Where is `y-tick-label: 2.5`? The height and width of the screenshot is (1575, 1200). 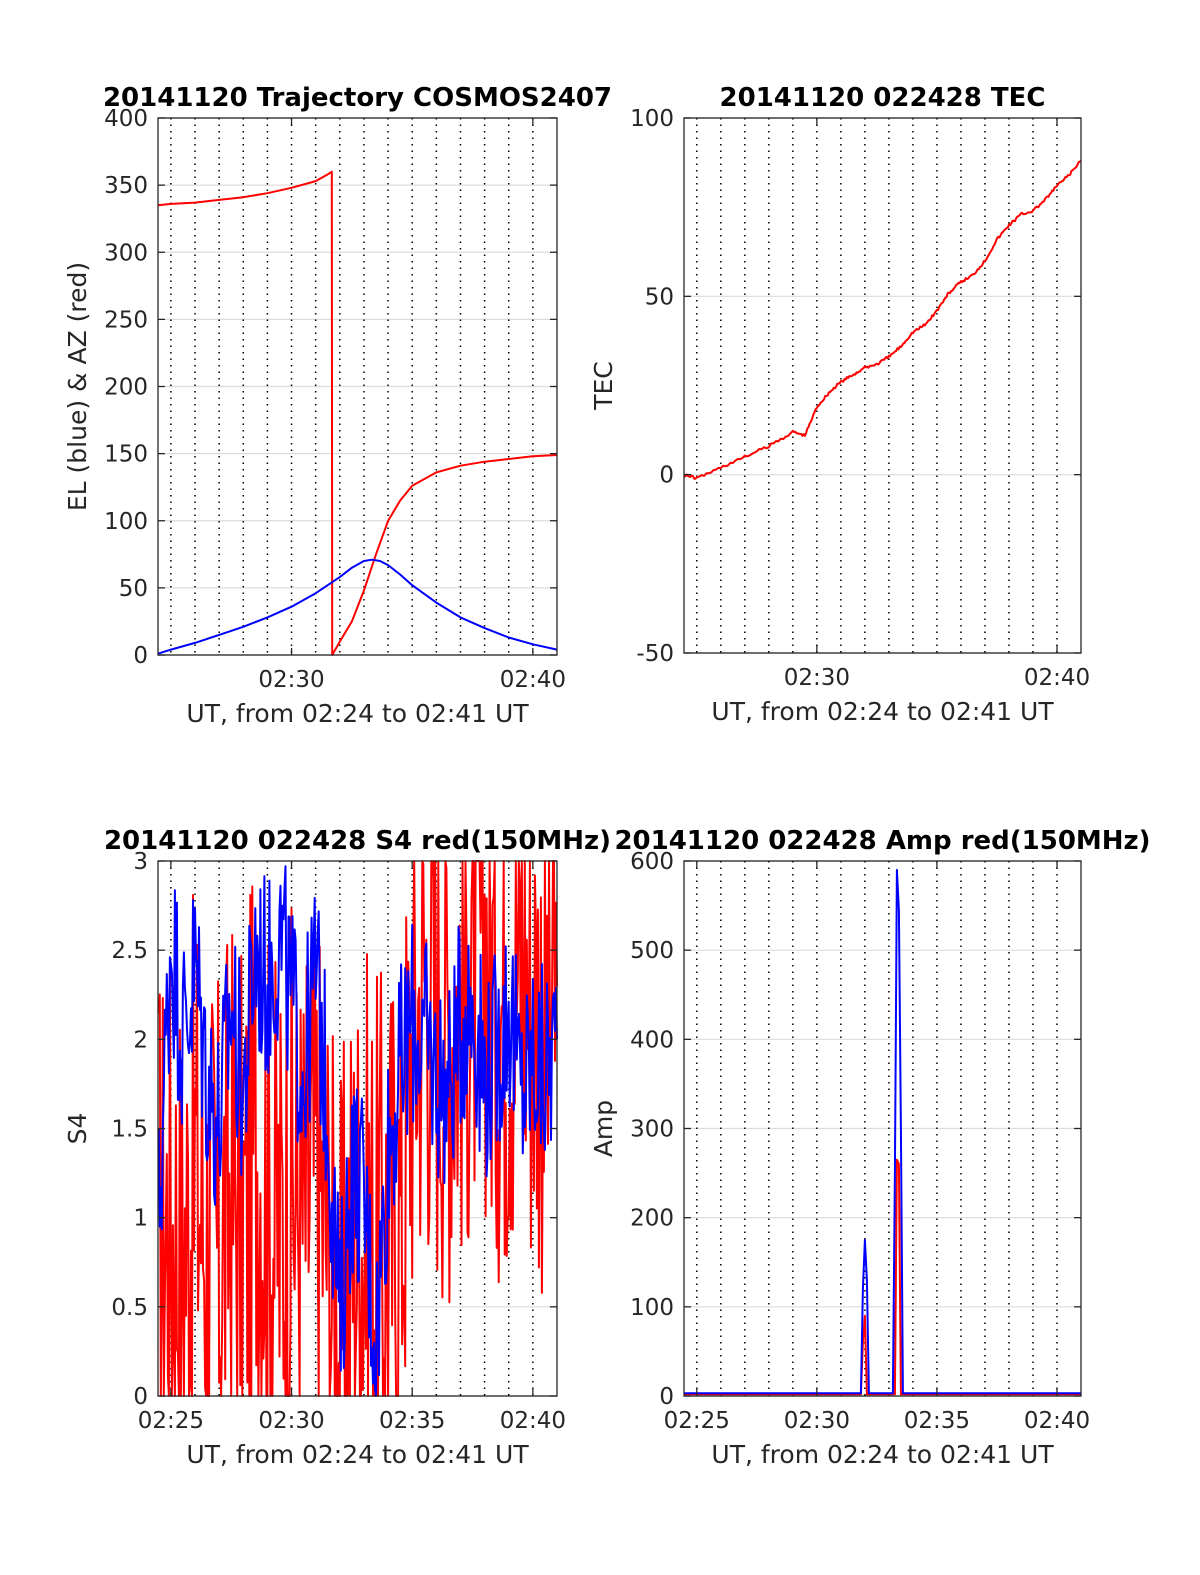
y-tick-label: 2.5 is located at coordinates (129, 951).